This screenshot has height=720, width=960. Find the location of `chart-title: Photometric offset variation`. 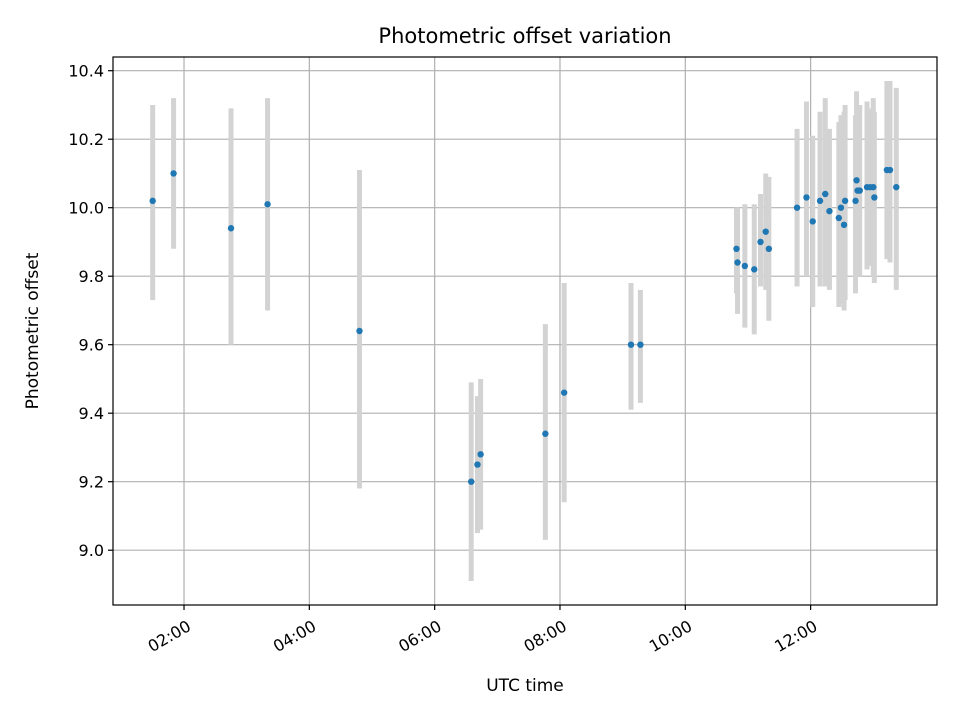

chart-title: Photometric offset variation is located at coordinates (524, 36).